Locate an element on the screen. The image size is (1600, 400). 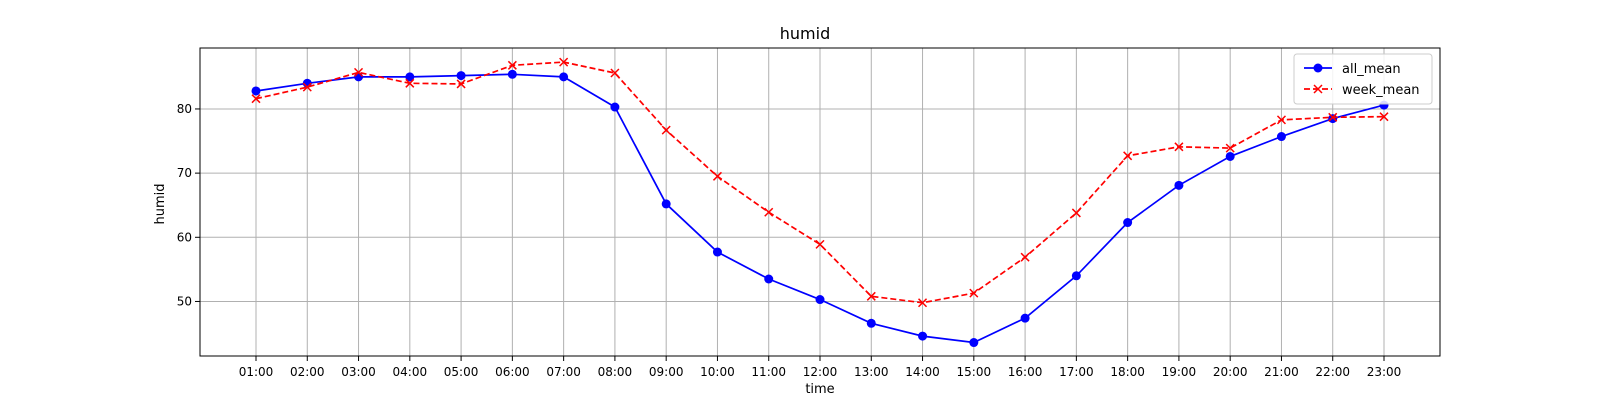
x-tick-label: 04:00 is located at coordinates (410, 372).